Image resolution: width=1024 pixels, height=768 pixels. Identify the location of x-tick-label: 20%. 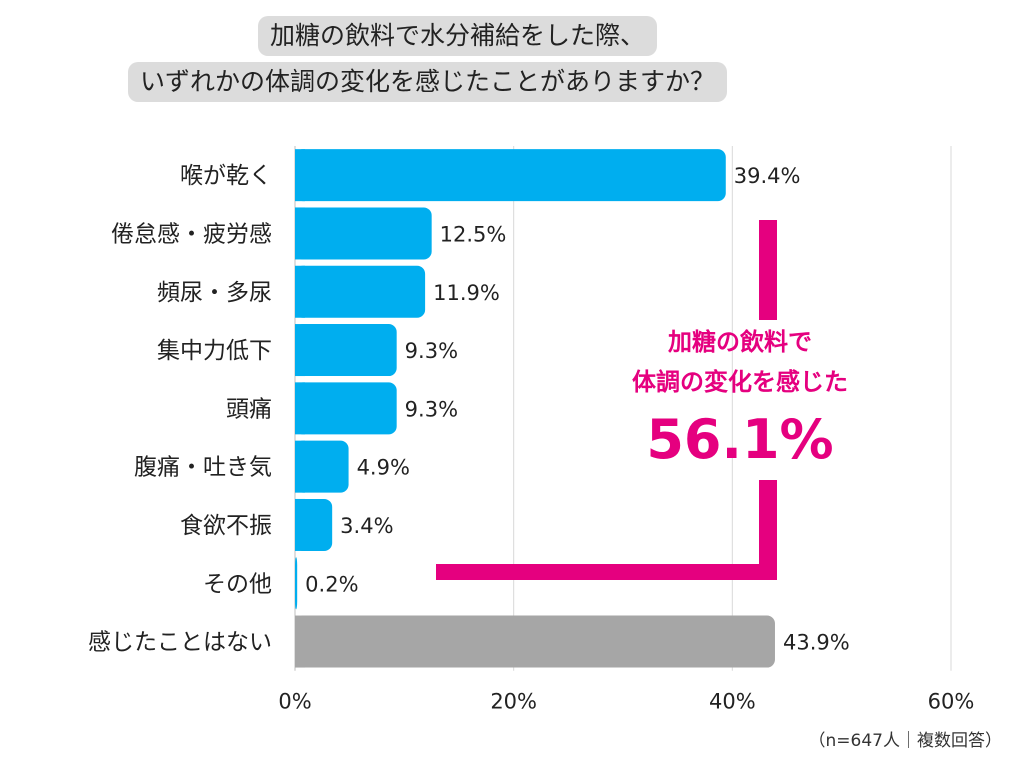
(513, 702).